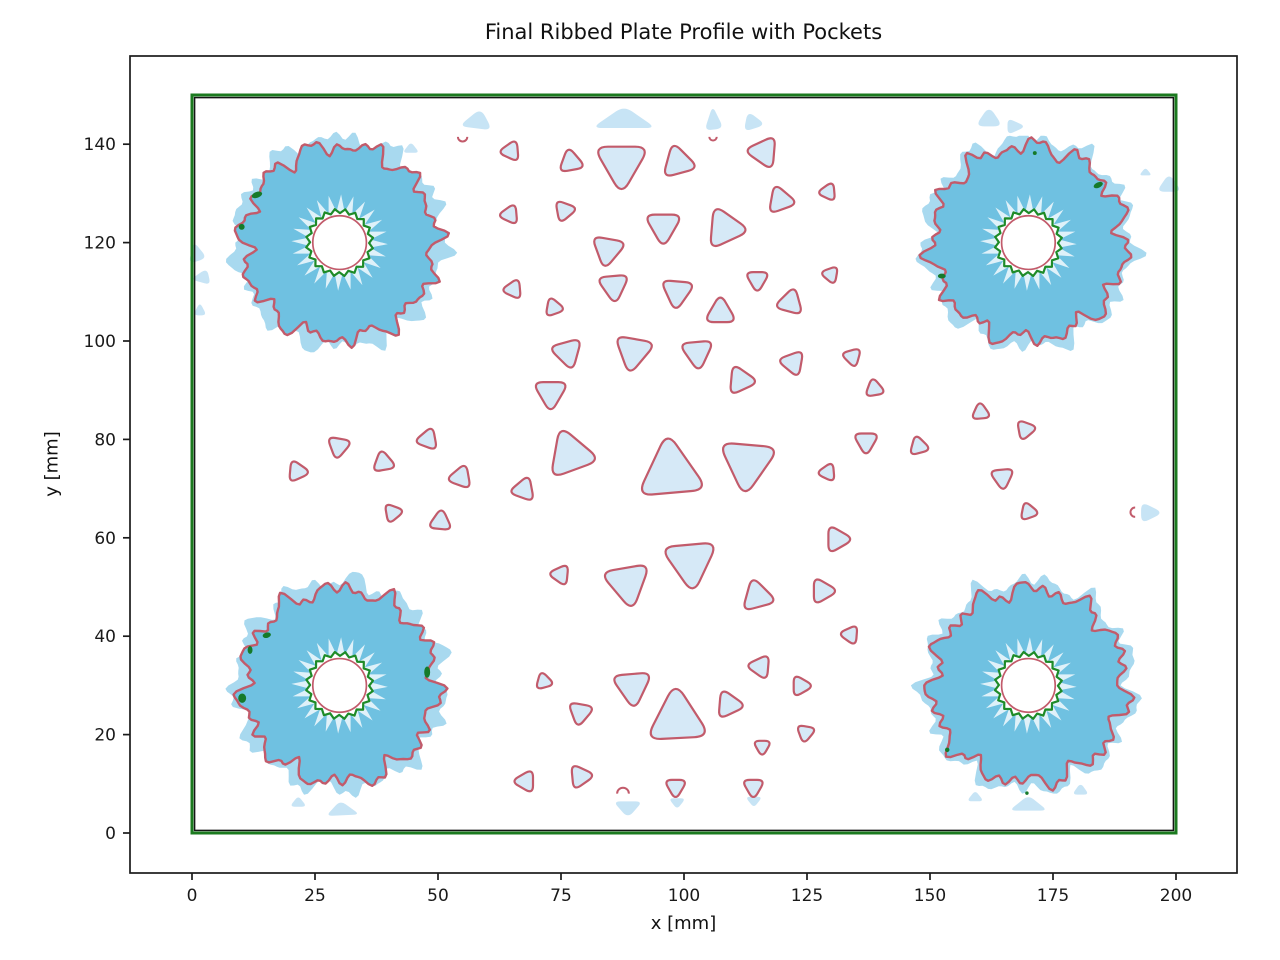  Describe the element at coordinates (100, 145) in the screenshot. I see `y-tick-label: 140` at that location.